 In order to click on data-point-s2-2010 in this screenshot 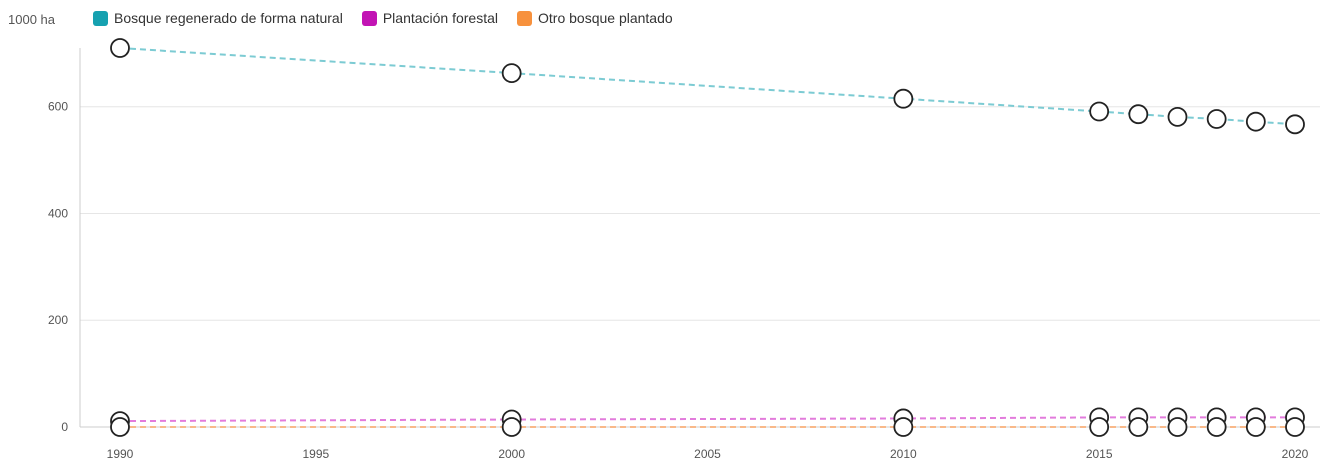, I will do `click(903, 427)`.